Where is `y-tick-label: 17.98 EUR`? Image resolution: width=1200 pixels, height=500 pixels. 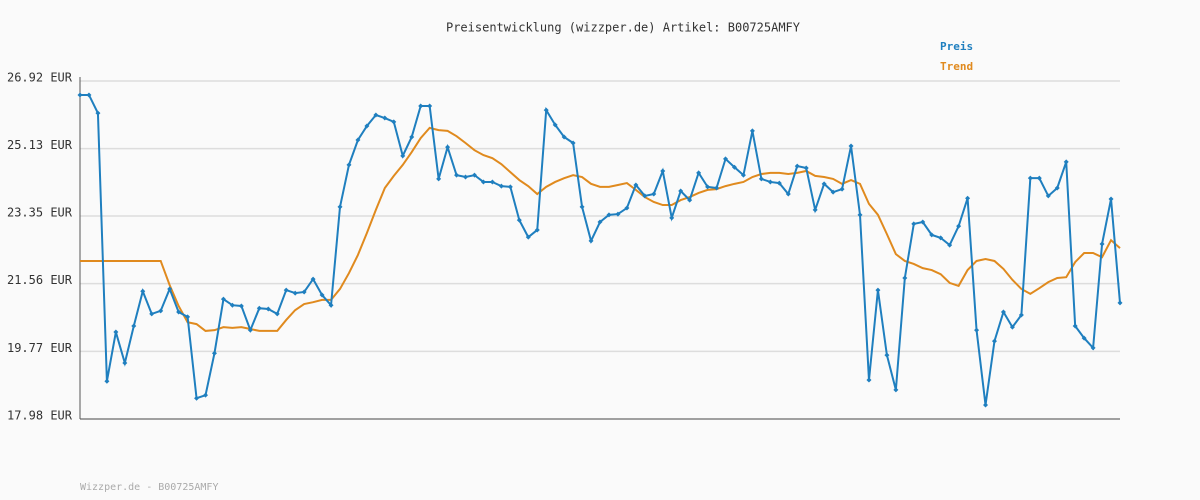
y-tick-label: 17.98 EUR is located at coordinates (40, 416).